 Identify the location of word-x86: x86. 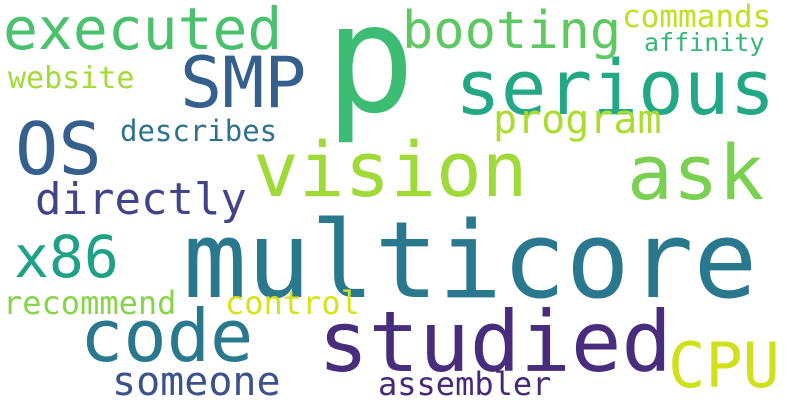
(66, 257).